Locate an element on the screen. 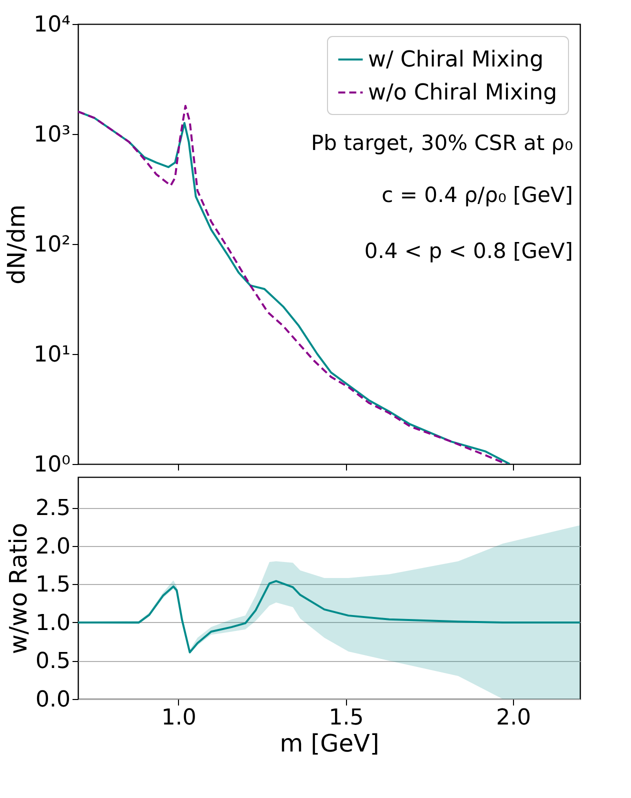 This screenshot has height=798, width=631. line-series is located at coordinates (329, 617).